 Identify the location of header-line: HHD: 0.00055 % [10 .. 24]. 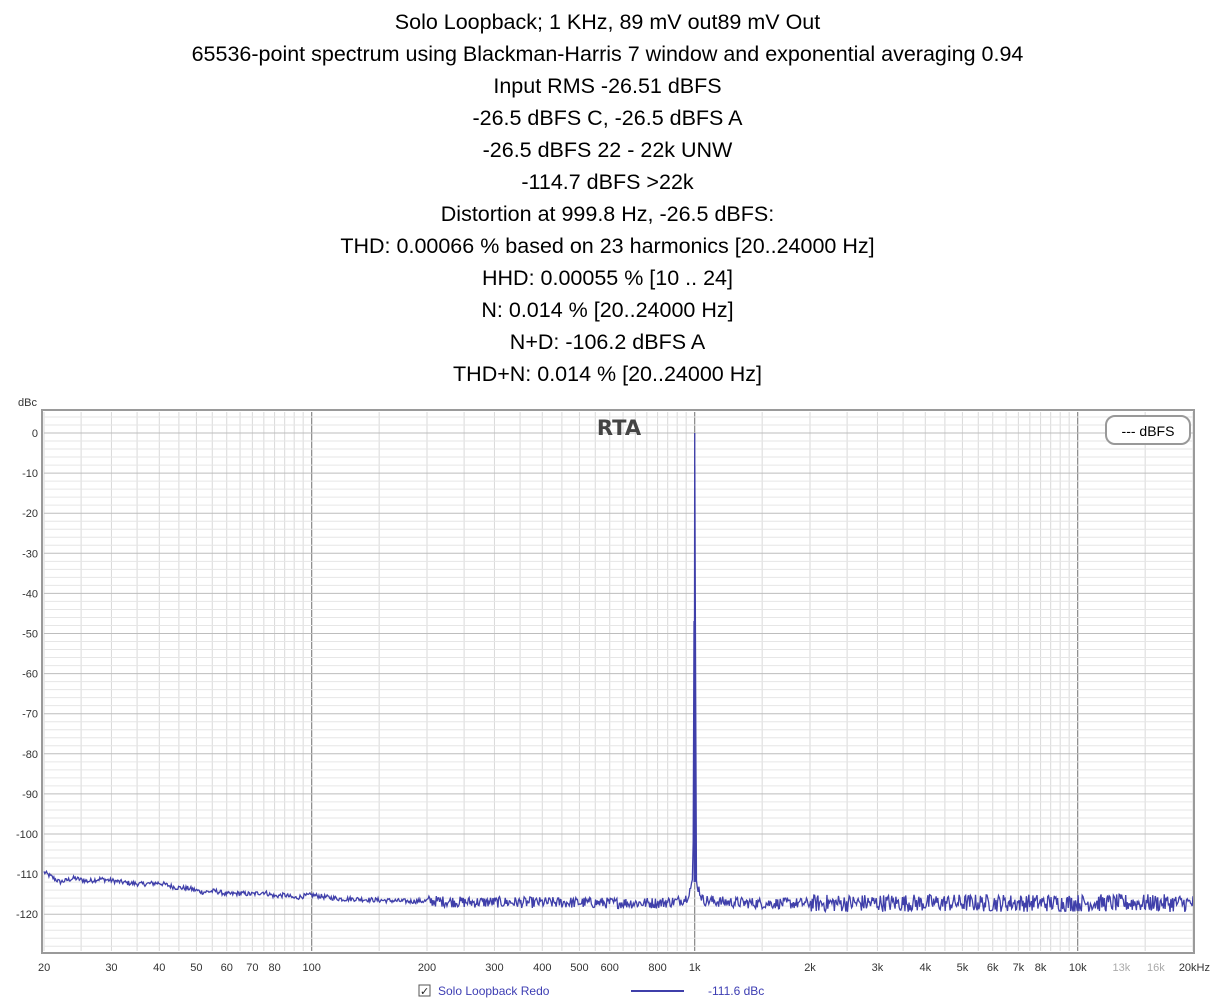
(607, 278).